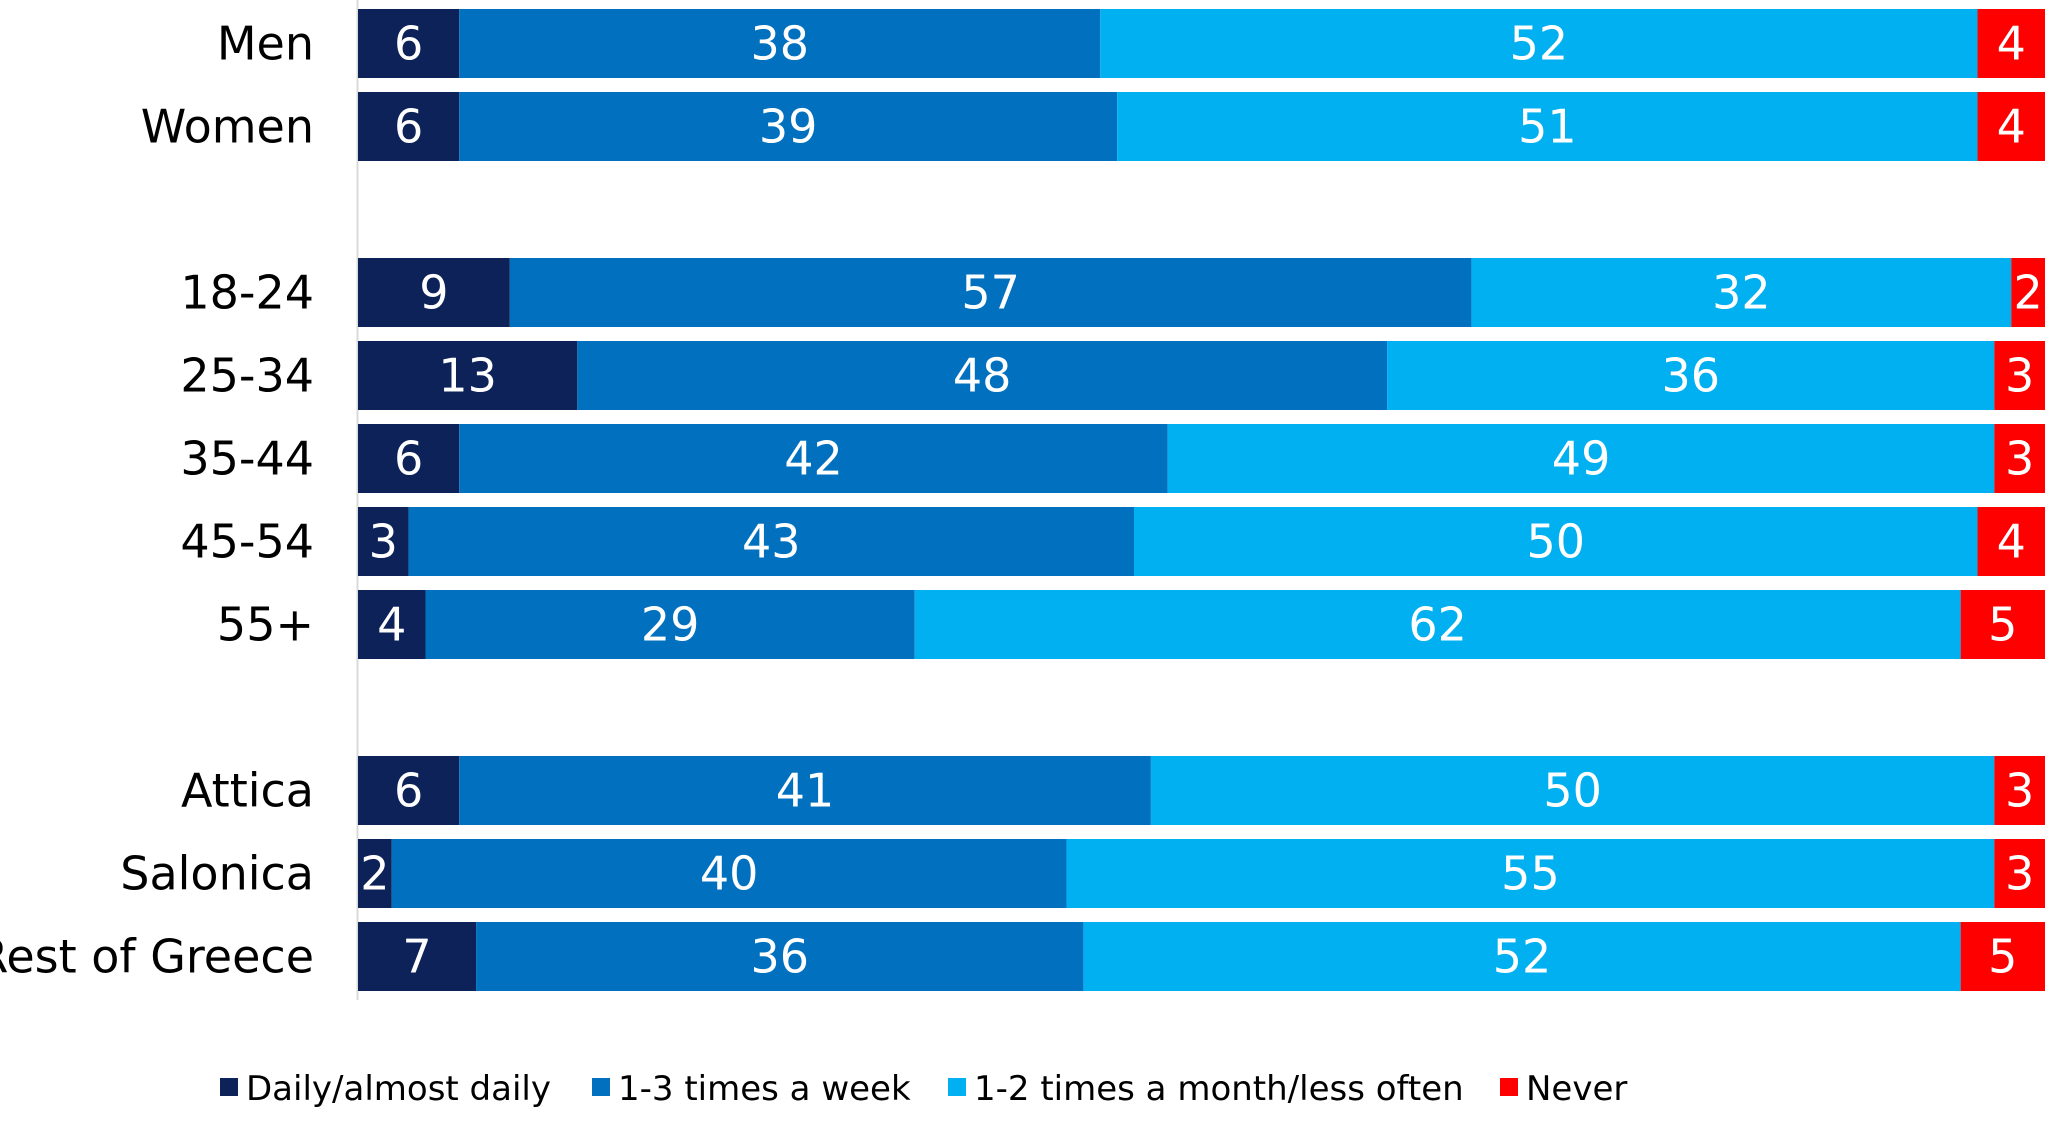 This screenshot has height=1122, width=2049. What do you see at coordinates (1219, 1089) in the screenshot?
I see `legend-label: 1-2 times a month/less often` at bounding box center [1219, 1089].